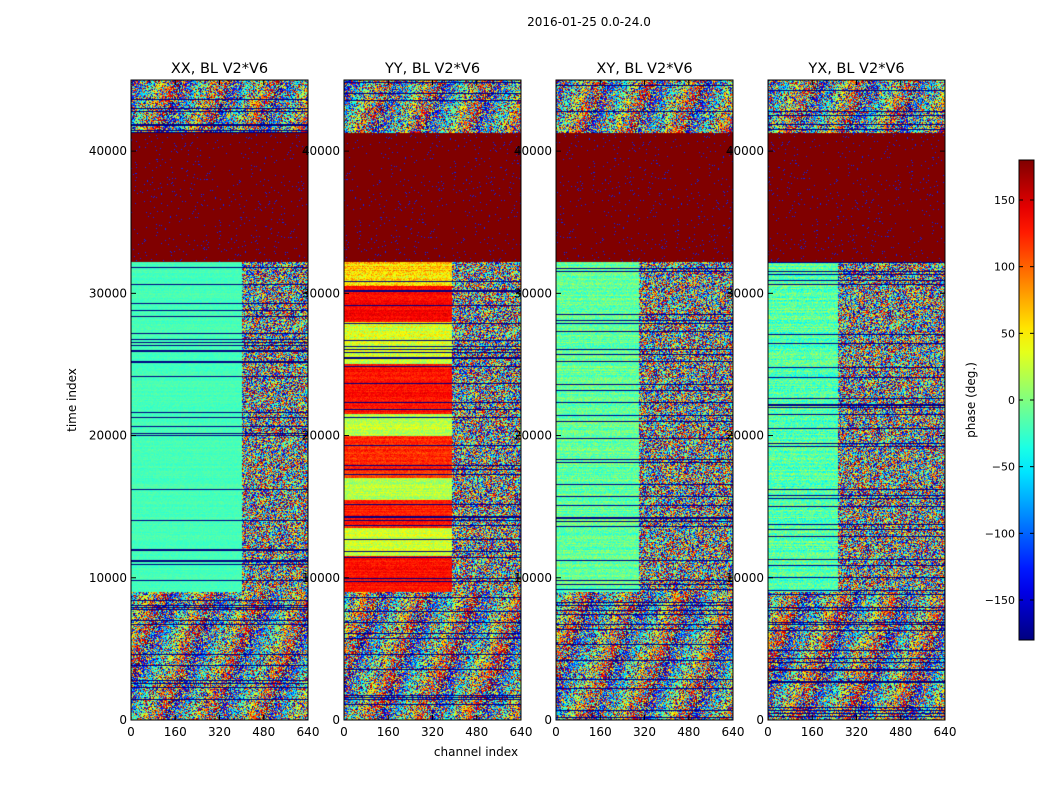 This screenshot has width=1050, height=800. I want to click on y-tick-label-3-4: 40000, so click(745, 151).